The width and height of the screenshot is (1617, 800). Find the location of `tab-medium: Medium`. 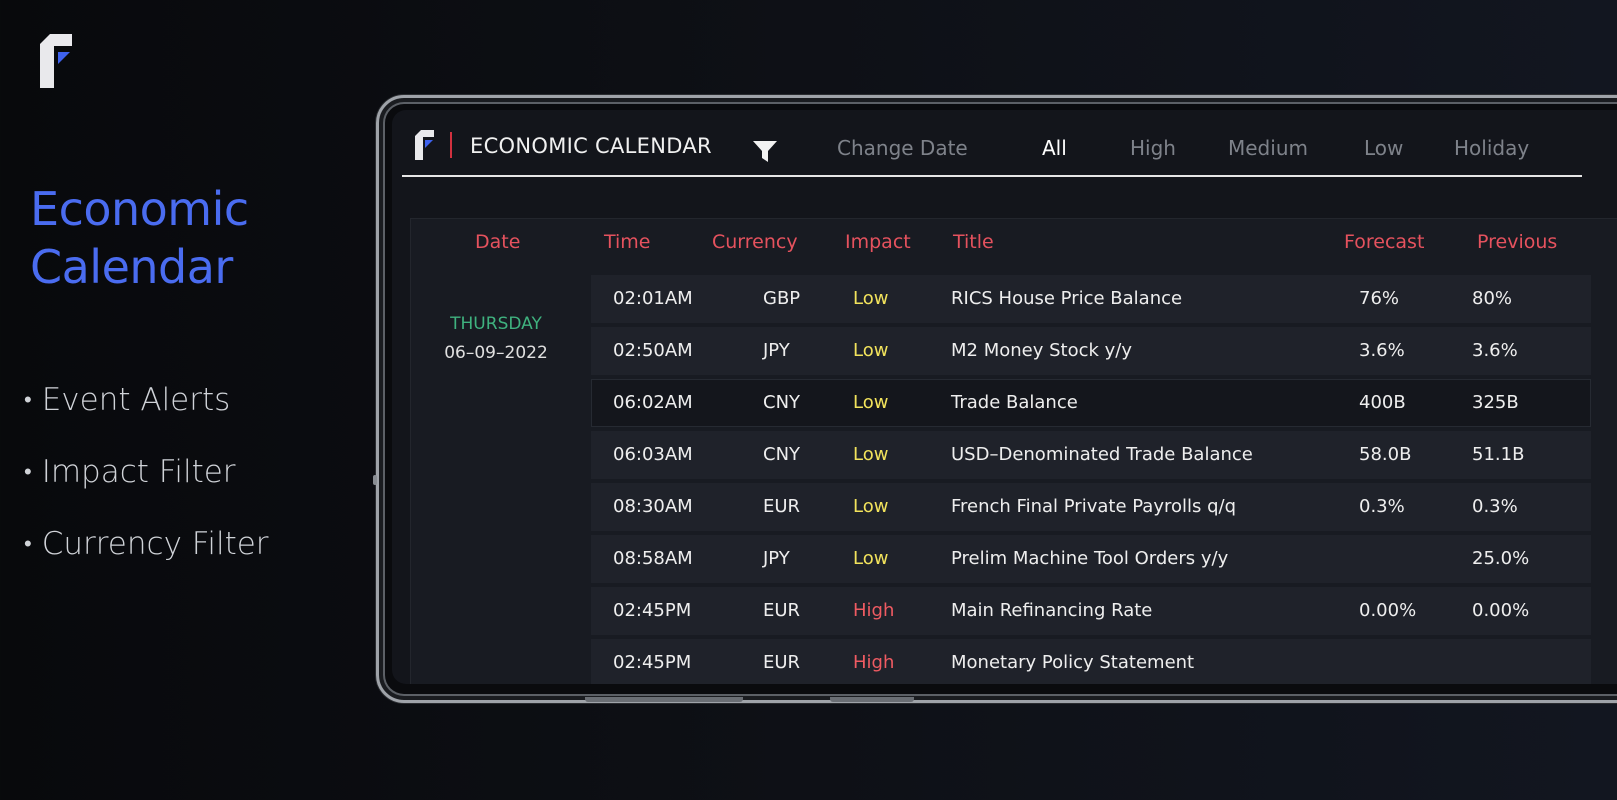

tab-medium: Medium is located at coordinates (1268, 148).